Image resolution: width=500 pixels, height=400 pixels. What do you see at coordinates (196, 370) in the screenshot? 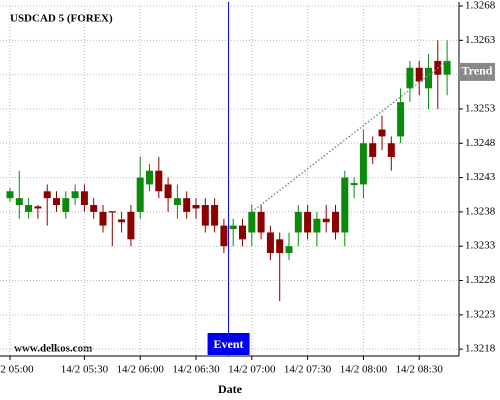
I see `x-tick-label: 14/2 06:30` at bounding box center [196, 370].